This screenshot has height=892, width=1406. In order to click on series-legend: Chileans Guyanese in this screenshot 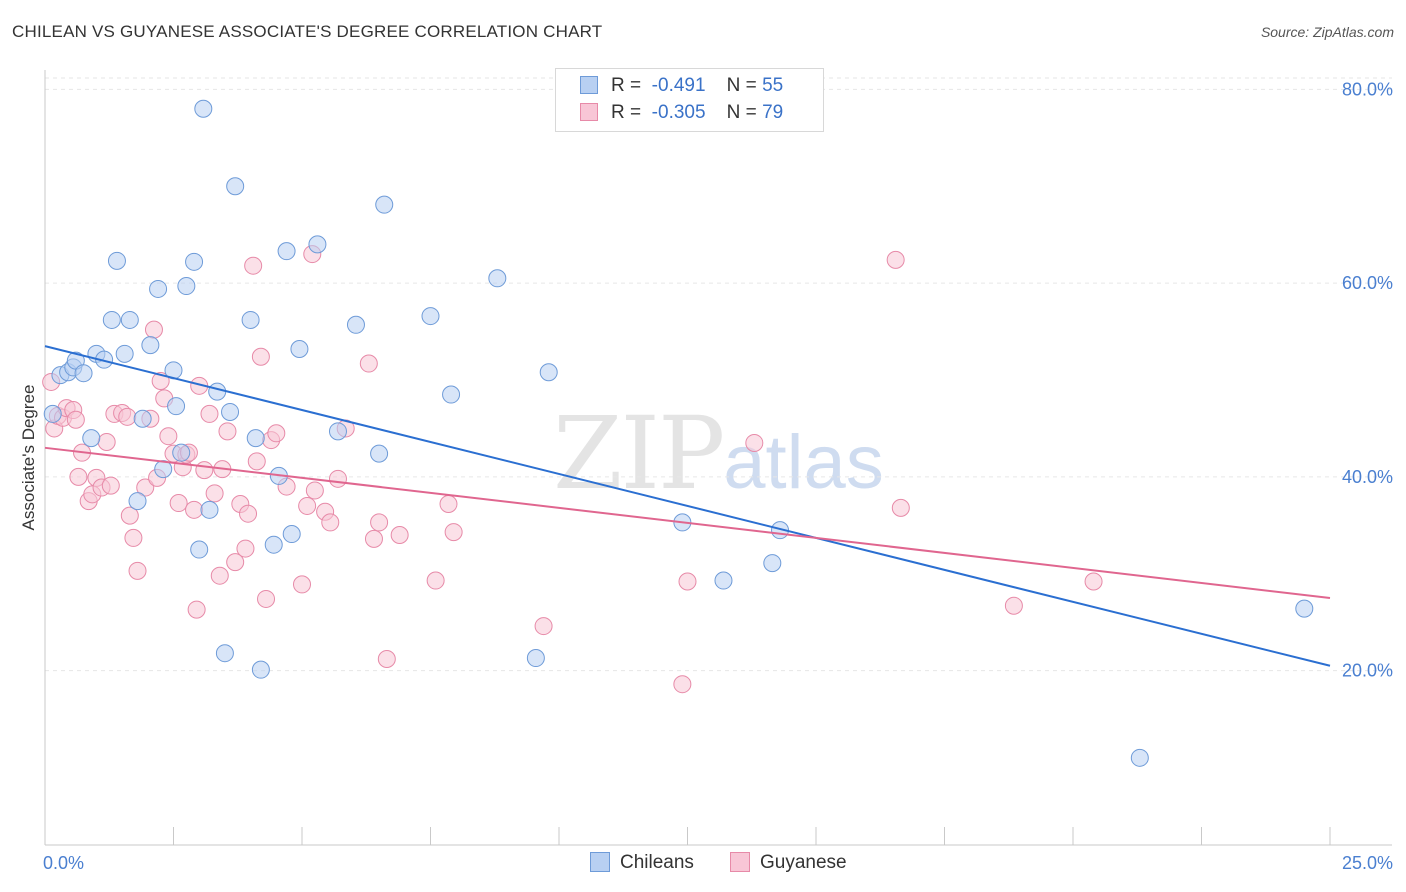, I will do `click(703, 864)`.